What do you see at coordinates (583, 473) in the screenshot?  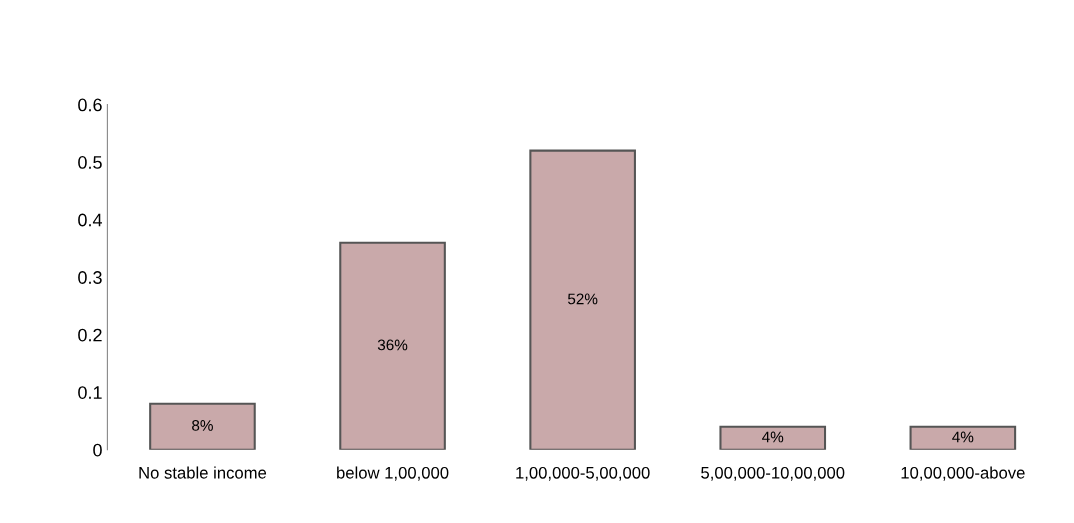 I see `x-tick-label: 1,00,000-5,00,000` at bounding box center [583, 473].